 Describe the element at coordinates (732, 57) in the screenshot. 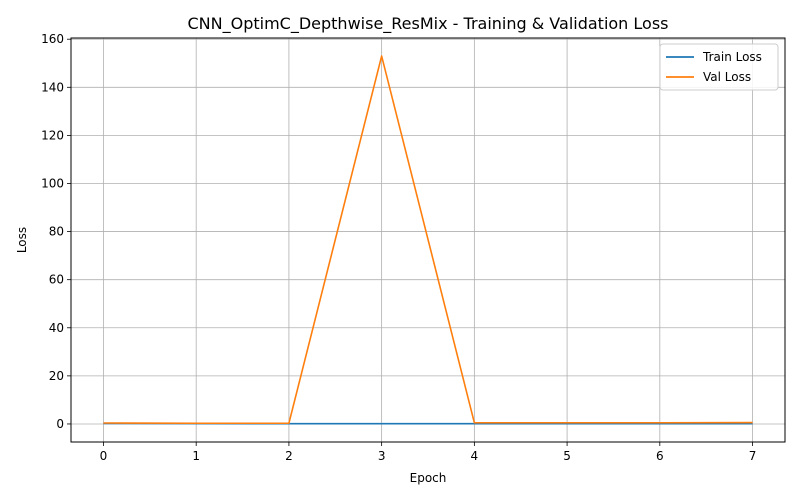

I see `legend-label-train-loss: Train Loss` at that location.